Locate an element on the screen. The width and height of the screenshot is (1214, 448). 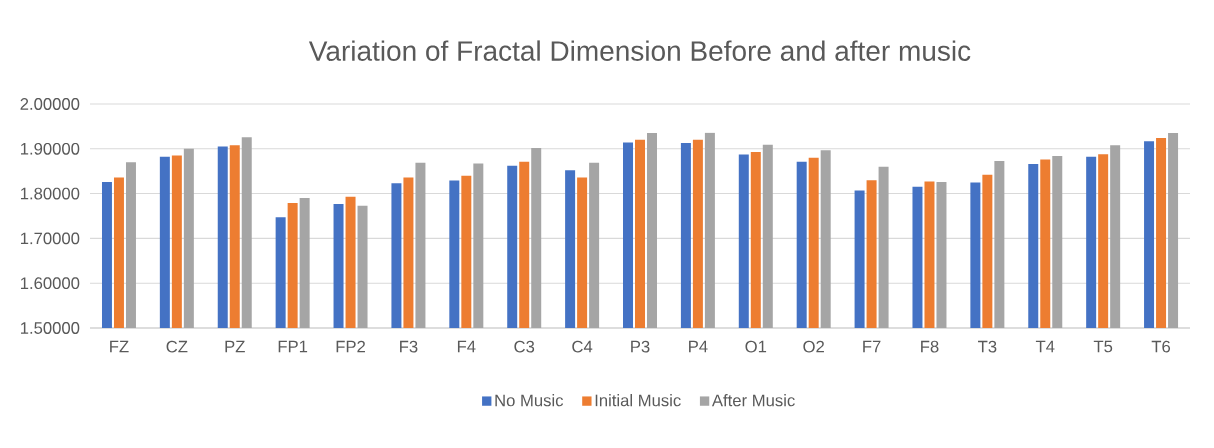
x-tick-label: CZ is located at coordinates (177, 346).